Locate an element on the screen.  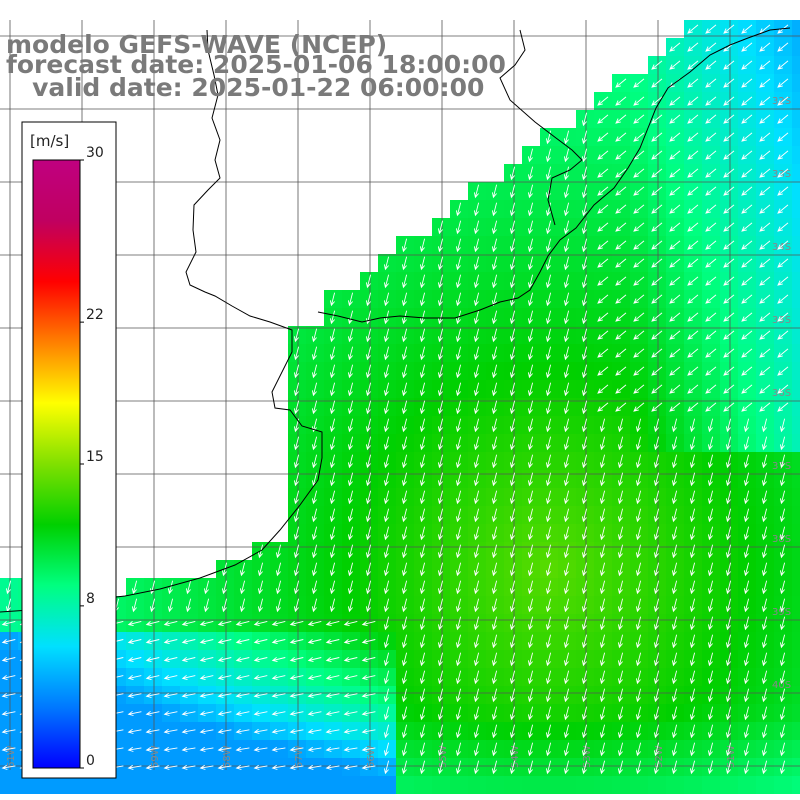
longitude-label: 58W is located at coordinates (227, 756).